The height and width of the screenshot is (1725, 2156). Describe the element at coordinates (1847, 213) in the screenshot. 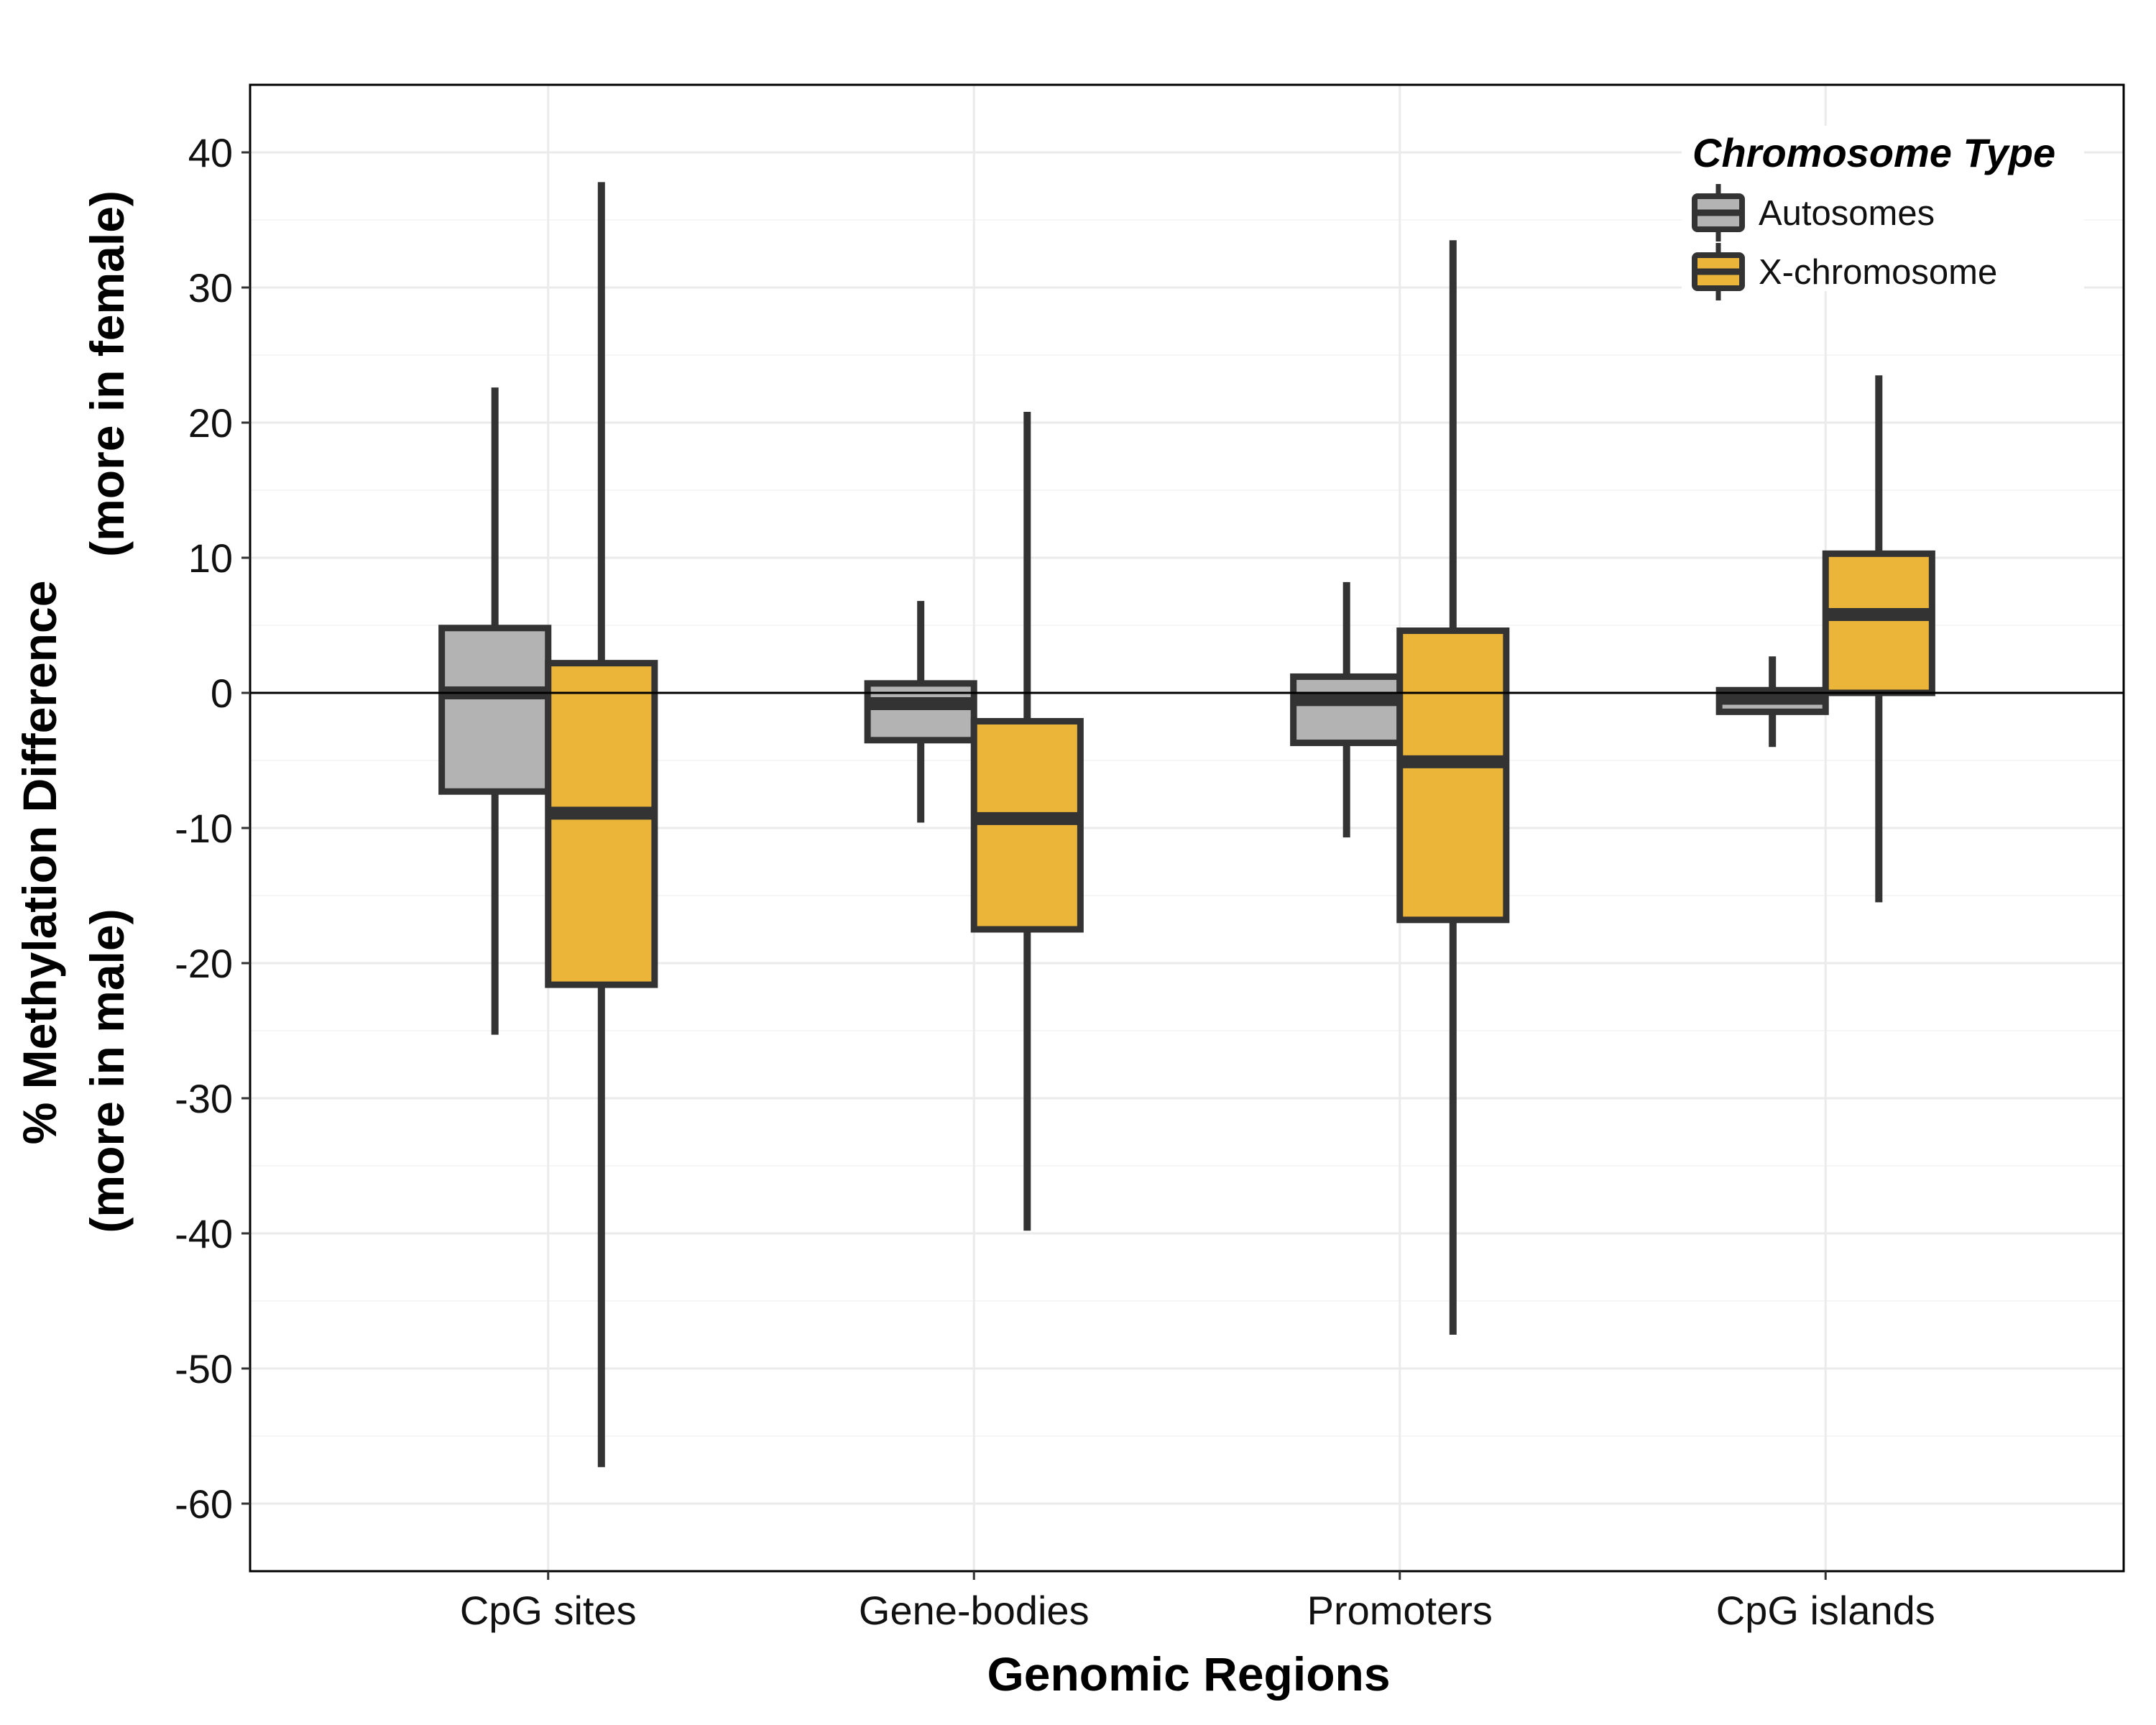

I see `legend-label: Autosomes` at that location.